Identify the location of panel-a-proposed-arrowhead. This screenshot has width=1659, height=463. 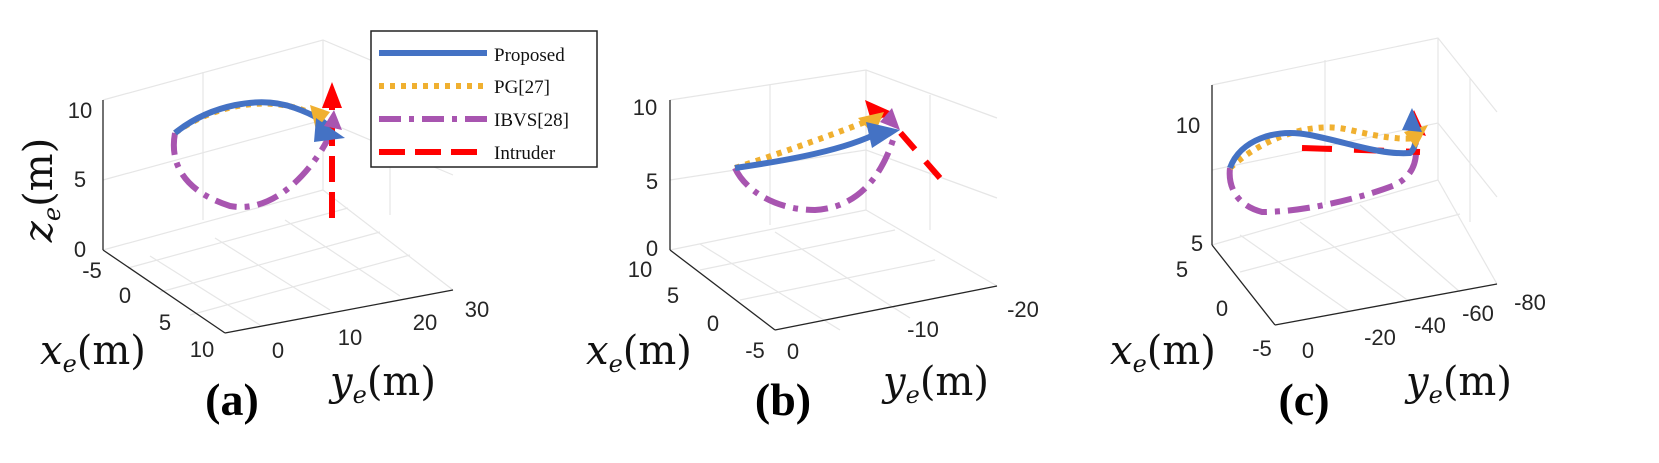
(329, 130).